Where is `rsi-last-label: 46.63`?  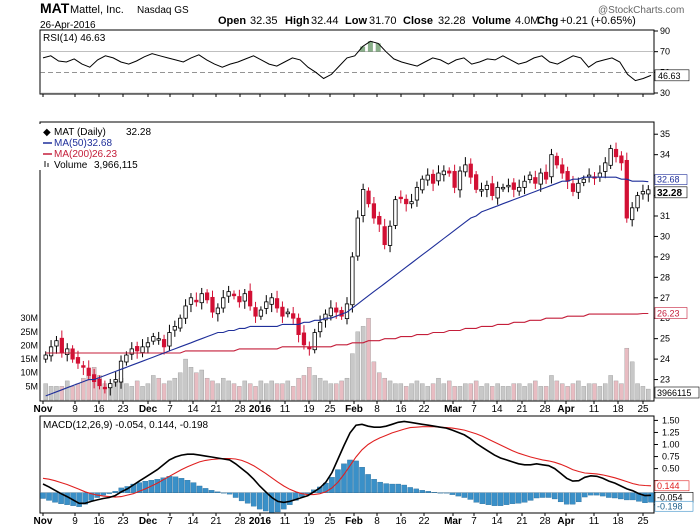 rsi-last-label: 46.63 is located at coordinates (669, 76).